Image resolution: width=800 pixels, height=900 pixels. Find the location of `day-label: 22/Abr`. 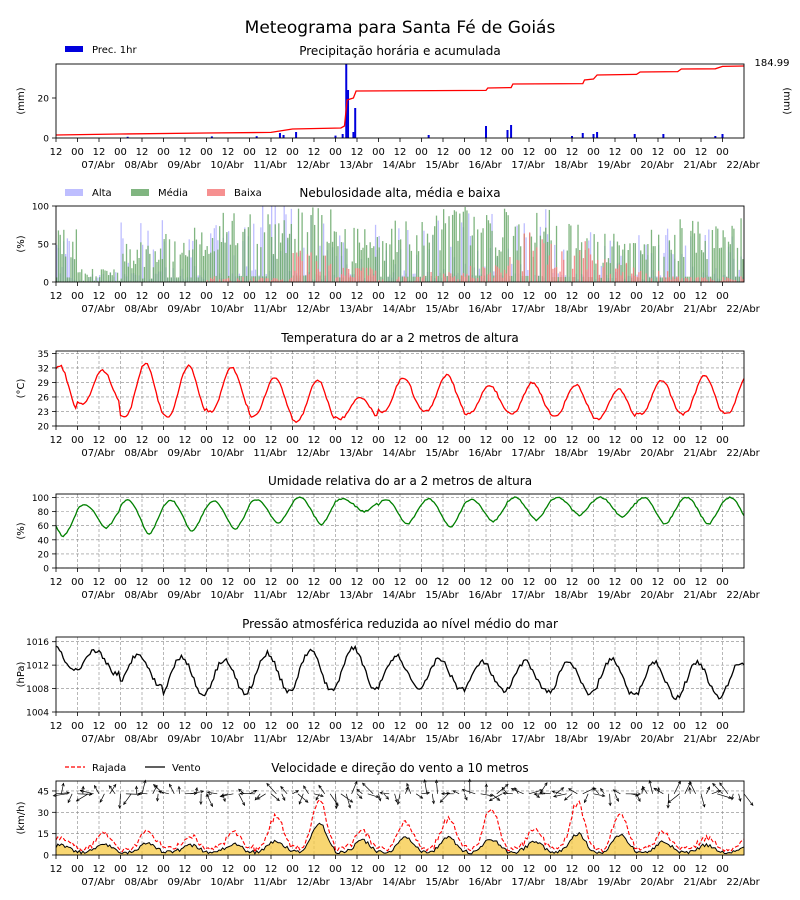

day-label: 22/Abr is located at coordinates (743, 165).